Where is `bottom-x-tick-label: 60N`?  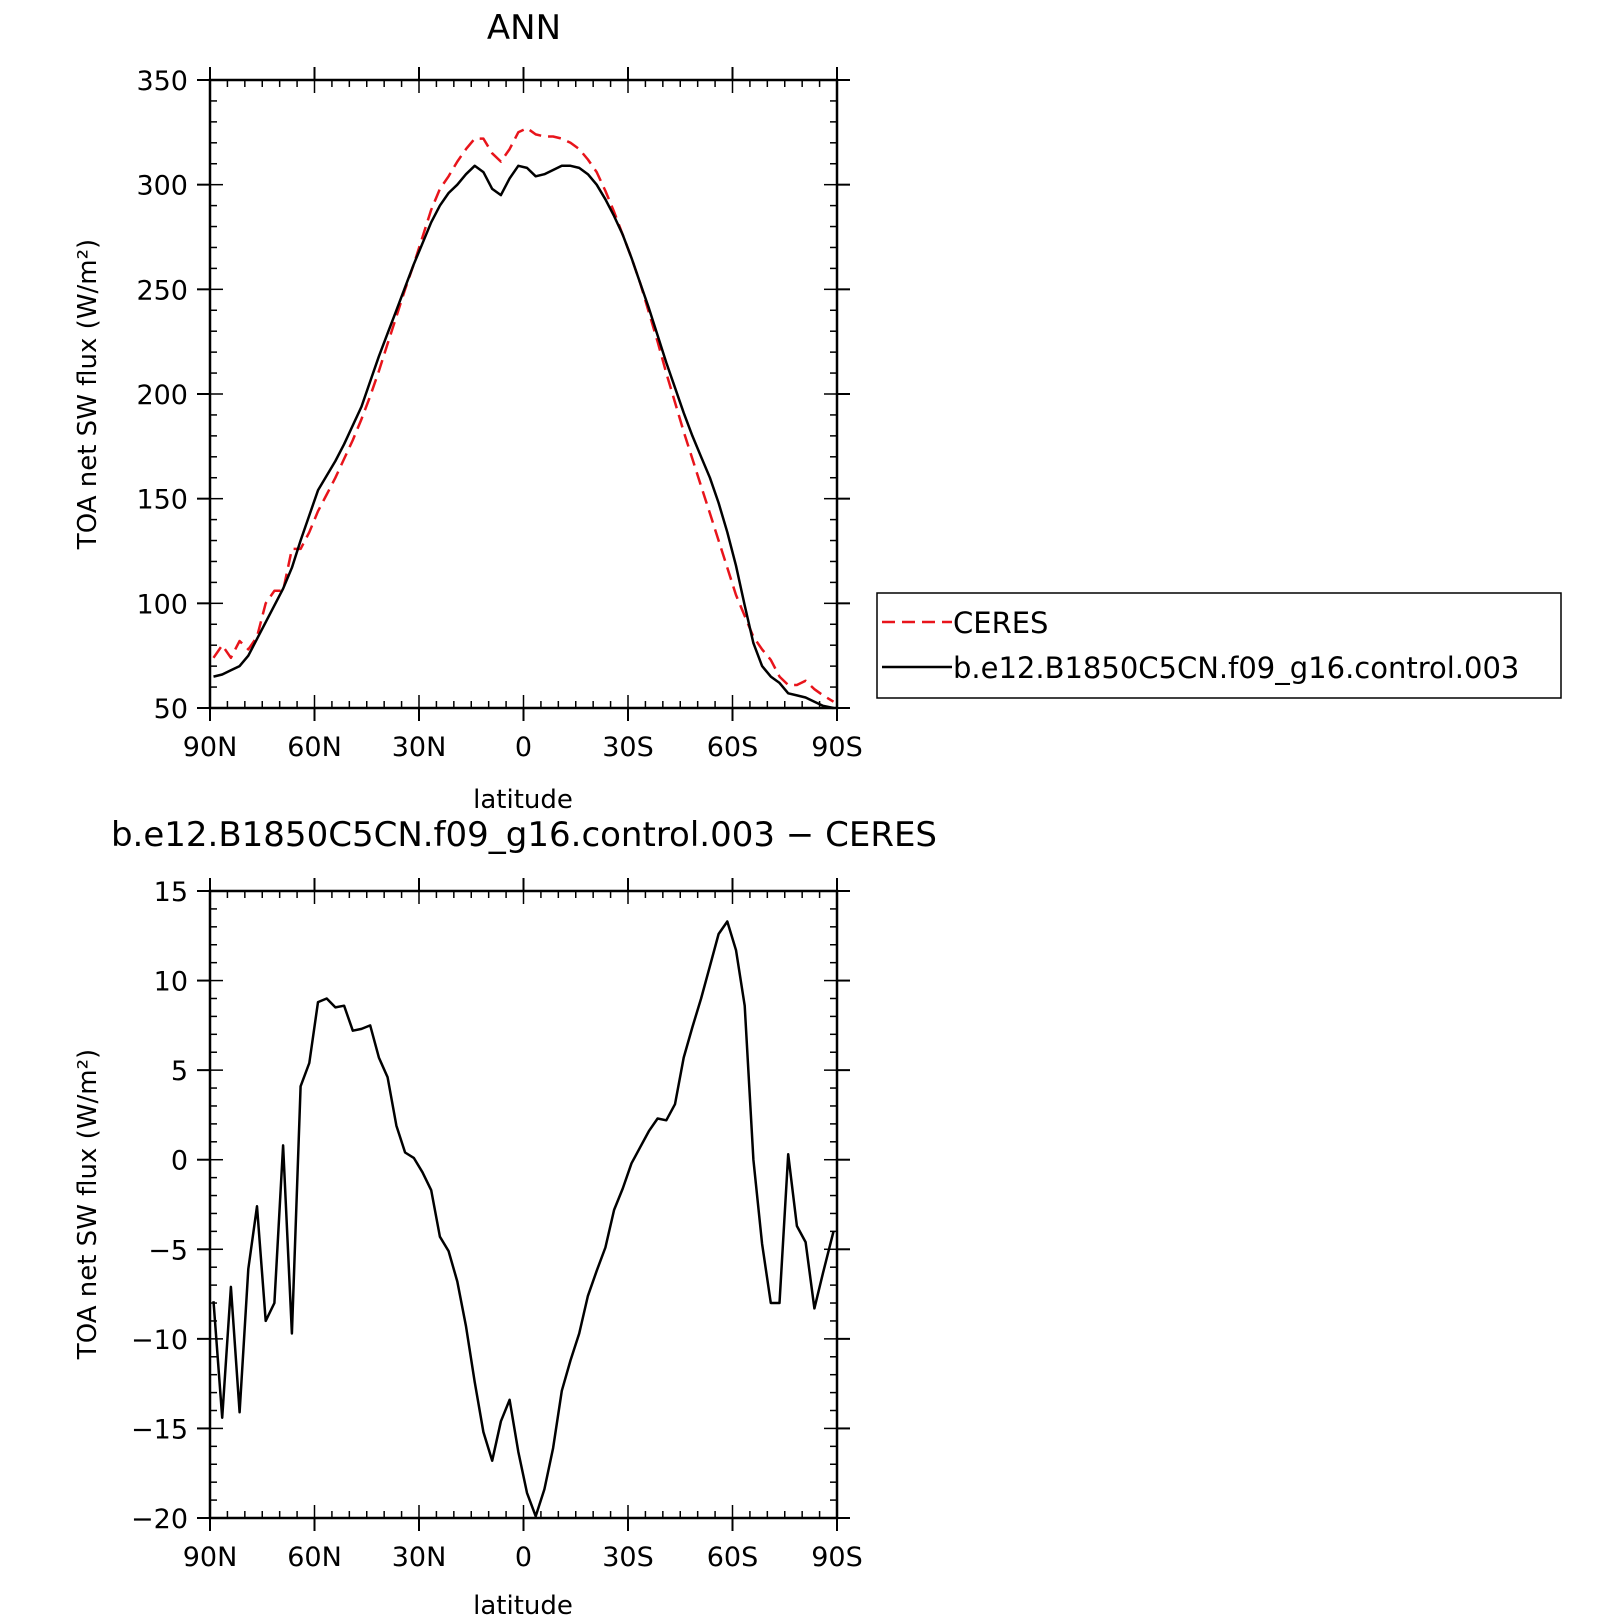
bottom-x-tick-label: 60N is located at coordinates (314, 1557).